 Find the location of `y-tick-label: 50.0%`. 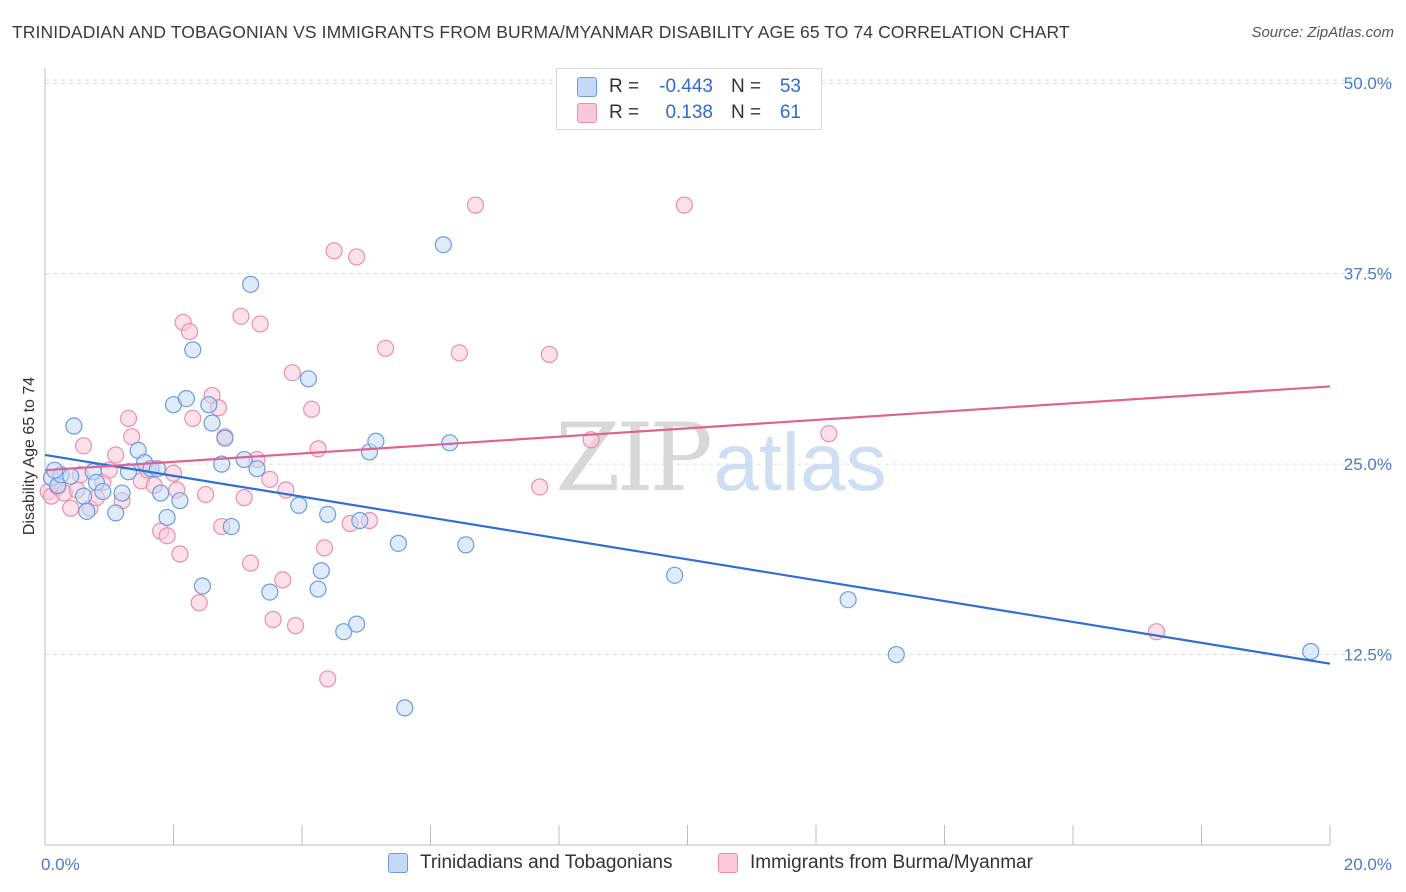

y-tick-label: 50.0% is located at coordinates (1368, 83).